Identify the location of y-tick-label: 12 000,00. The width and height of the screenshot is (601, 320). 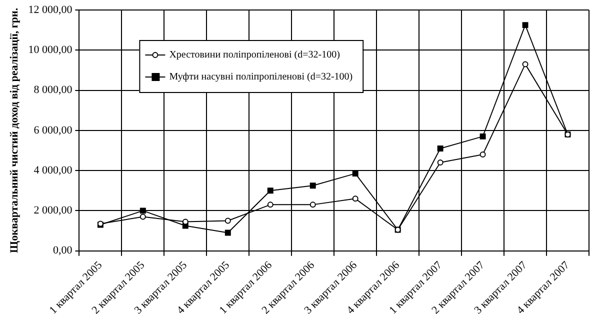
(50, 10).